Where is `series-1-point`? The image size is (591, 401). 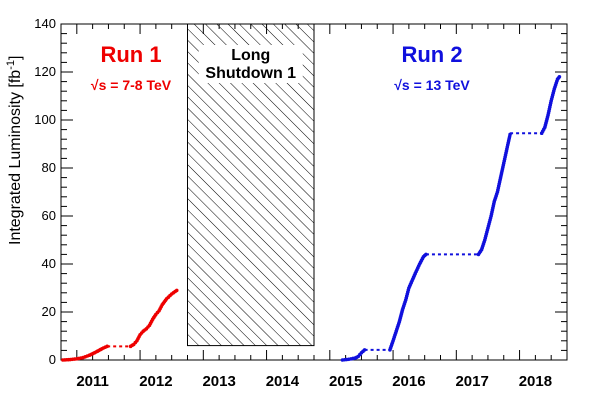 series-1-point is located at coordinates (176, 290).